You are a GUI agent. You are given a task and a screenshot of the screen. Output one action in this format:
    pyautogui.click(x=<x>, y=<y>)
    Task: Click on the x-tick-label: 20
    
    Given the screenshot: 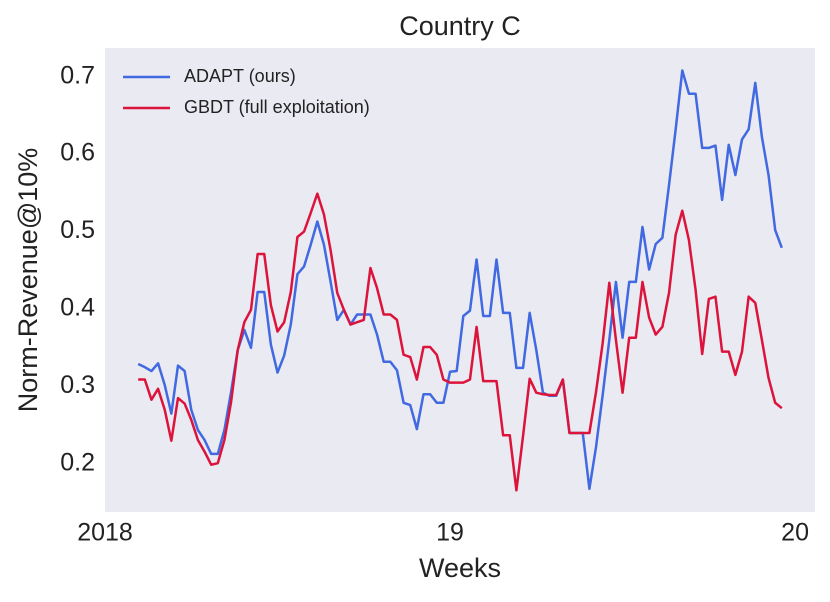 What is the action you would take?
    pyautogui.click(x=795, y=533)
    